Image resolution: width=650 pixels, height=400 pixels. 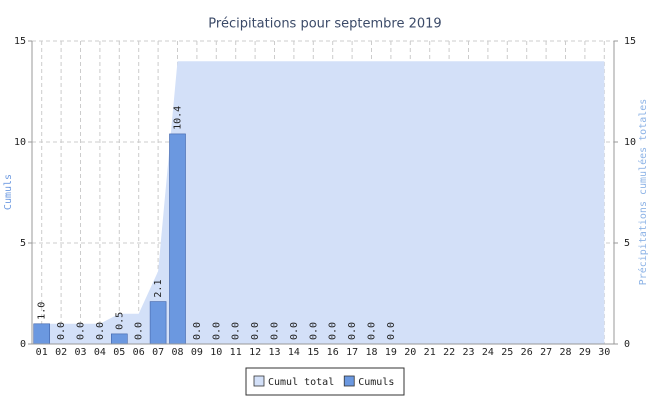 I want to click on x-tick-label: 12, so click(x=255, y=352).